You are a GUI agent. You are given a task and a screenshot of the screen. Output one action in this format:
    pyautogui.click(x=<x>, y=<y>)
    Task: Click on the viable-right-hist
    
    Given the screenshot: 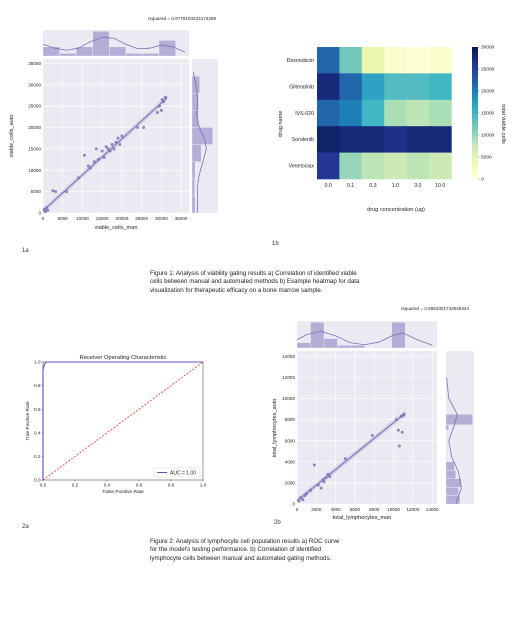 What is the action you would take?
    pyautogui.click(x=204, y=136)
    